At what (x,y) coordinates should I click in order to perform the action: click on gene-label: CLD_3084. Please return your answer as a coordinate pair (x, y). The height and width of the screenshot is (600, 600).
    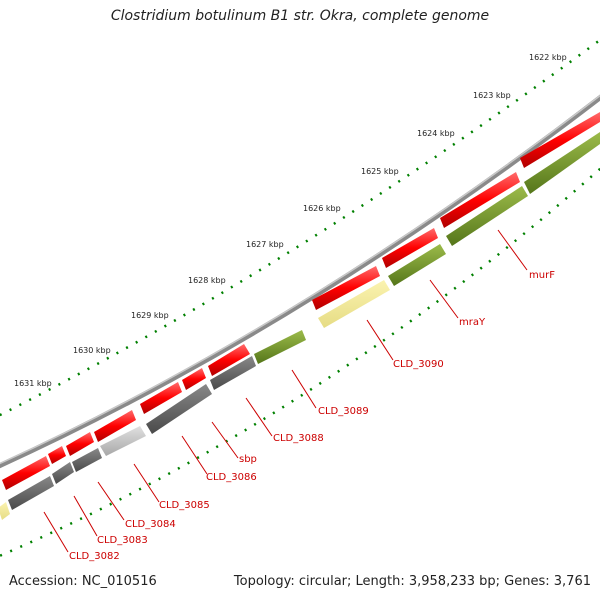
    Looking at the image, I should click on (150, 524).